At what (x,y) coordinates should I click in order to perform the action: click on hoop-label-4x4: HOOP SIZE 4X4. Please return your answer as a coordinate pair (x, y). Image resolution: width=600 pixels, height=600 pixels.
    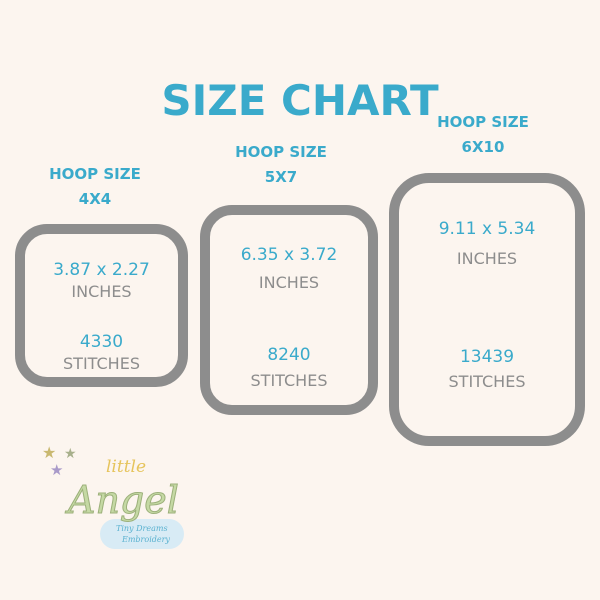
    Looking at the image, I should click on (95, 187).